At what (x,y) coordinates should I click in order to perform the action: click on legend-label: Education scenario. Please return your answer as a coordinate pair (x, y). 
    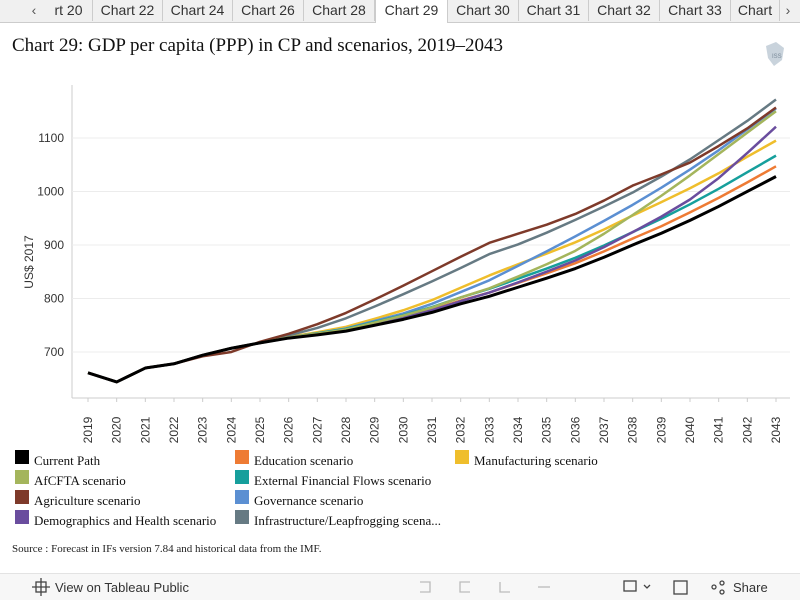
    Looking at the image, I should click on (303, 460).